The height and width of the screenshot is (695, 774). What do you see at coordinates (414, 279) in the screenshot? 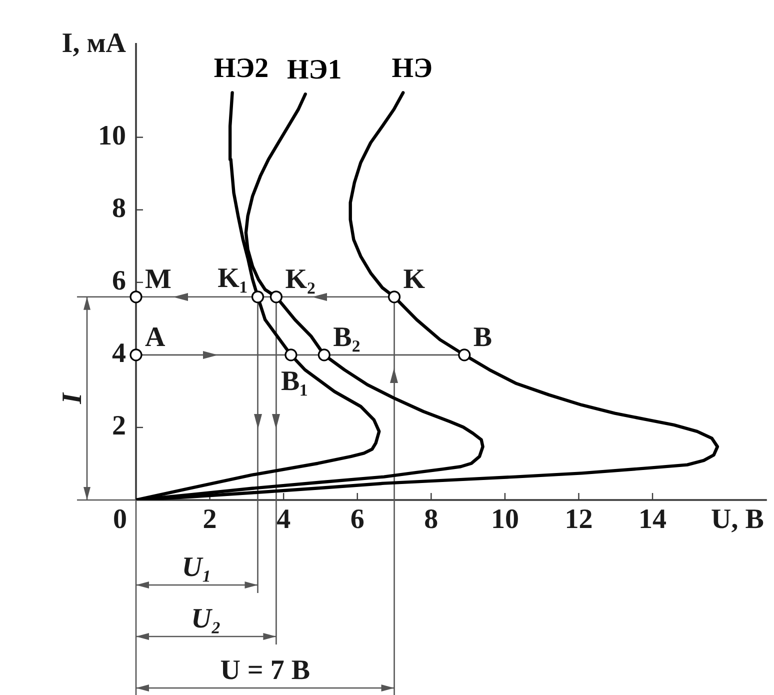
I see `annotation: K` at bounding box center [414, 279].